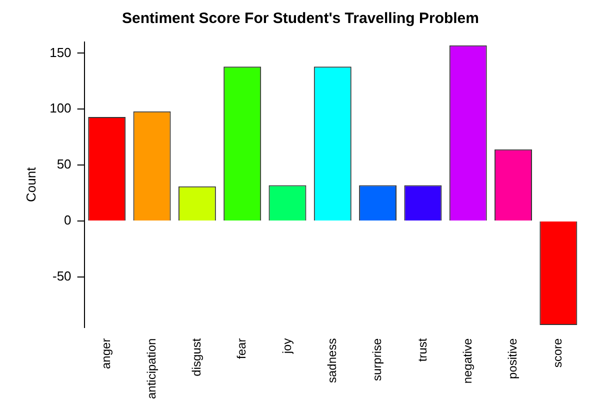 This screenshot has width=591, height=406. I want to click on y-tick-label: 150, so click(61, 52).